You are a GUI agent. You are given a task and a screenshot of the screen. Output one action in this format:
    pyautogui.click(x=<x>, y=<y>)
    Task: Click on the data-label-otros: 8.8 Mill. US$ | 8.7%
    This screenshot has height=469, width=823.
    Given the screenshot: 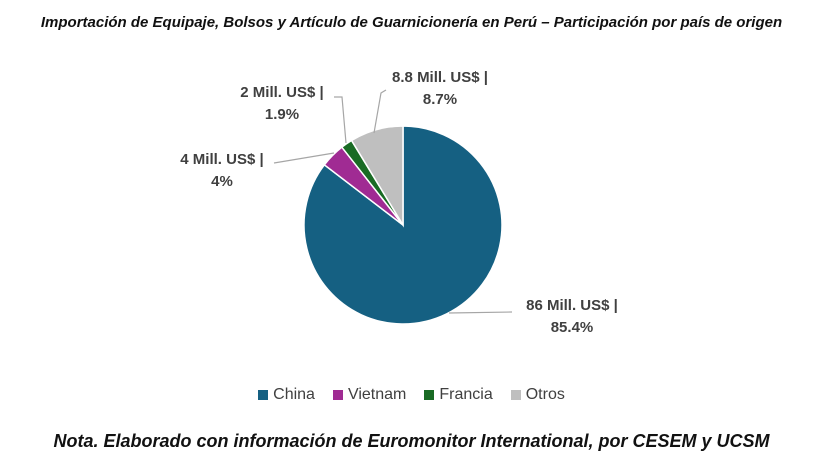 What is the action you would take?
    pyautogui.click(x=440, y=88)
    